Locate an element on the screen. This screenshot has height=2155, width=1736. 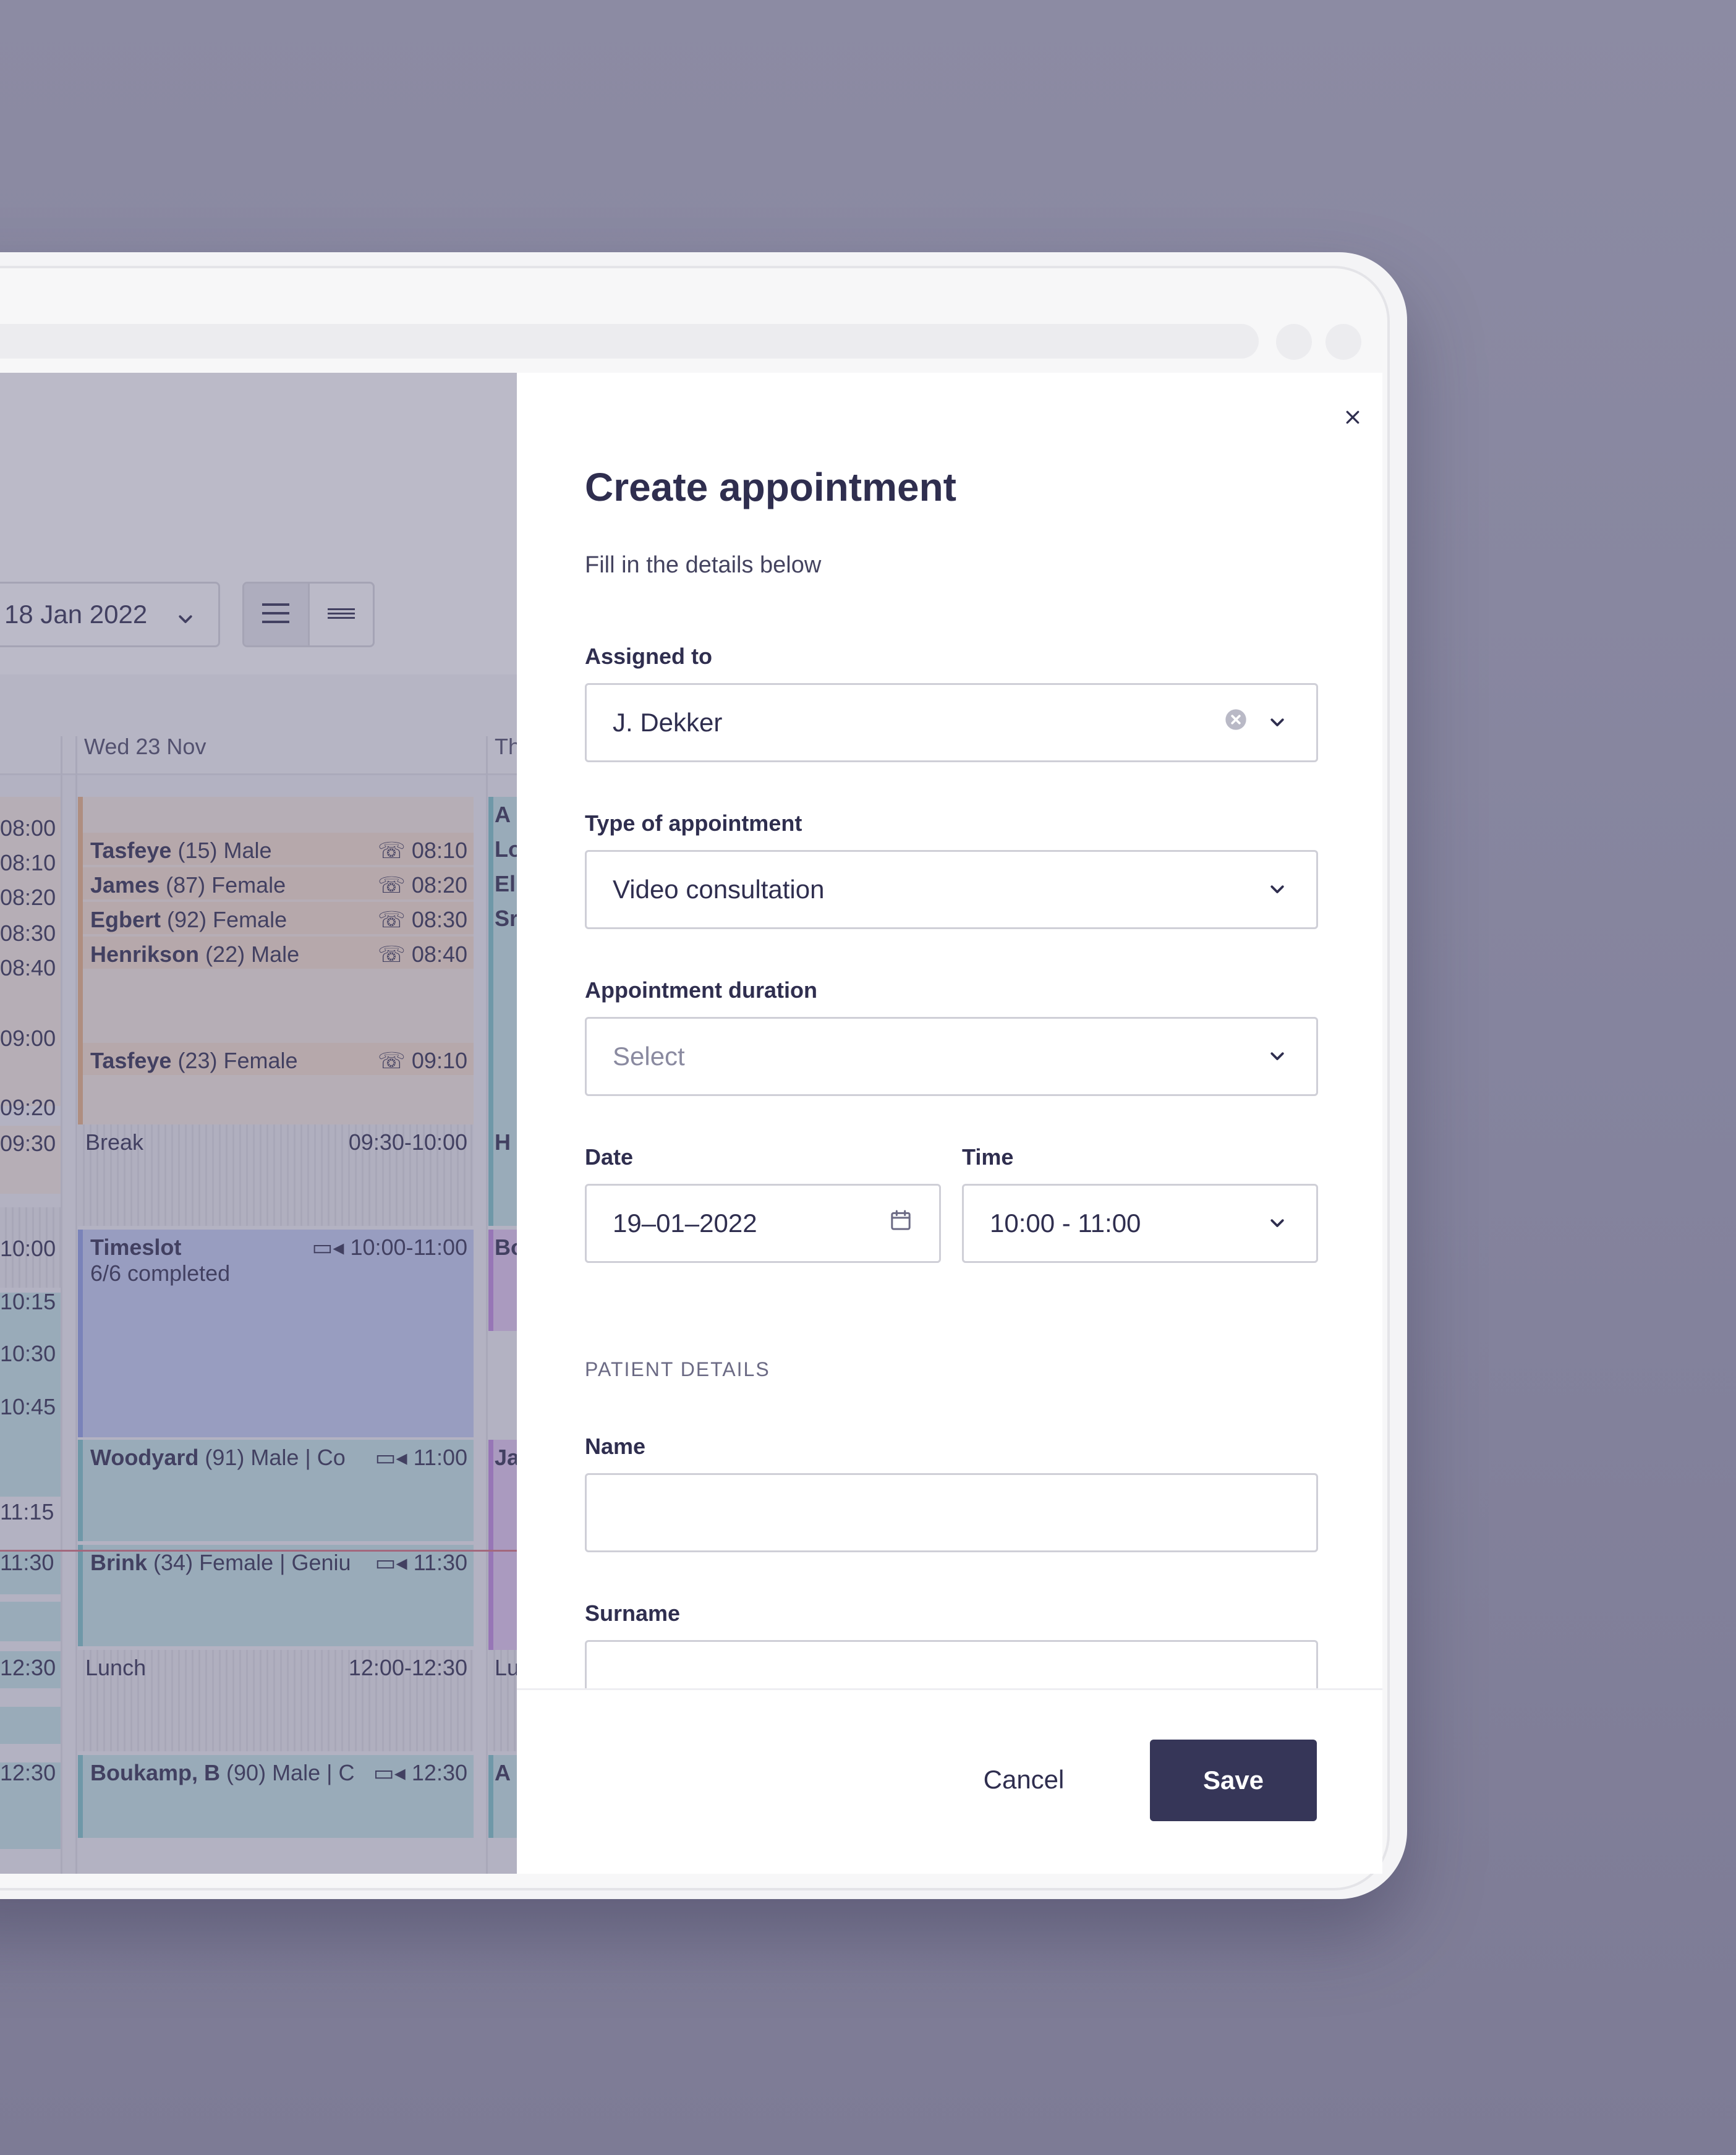
patient-info: (92) Female is located at coordinates (227, 919).